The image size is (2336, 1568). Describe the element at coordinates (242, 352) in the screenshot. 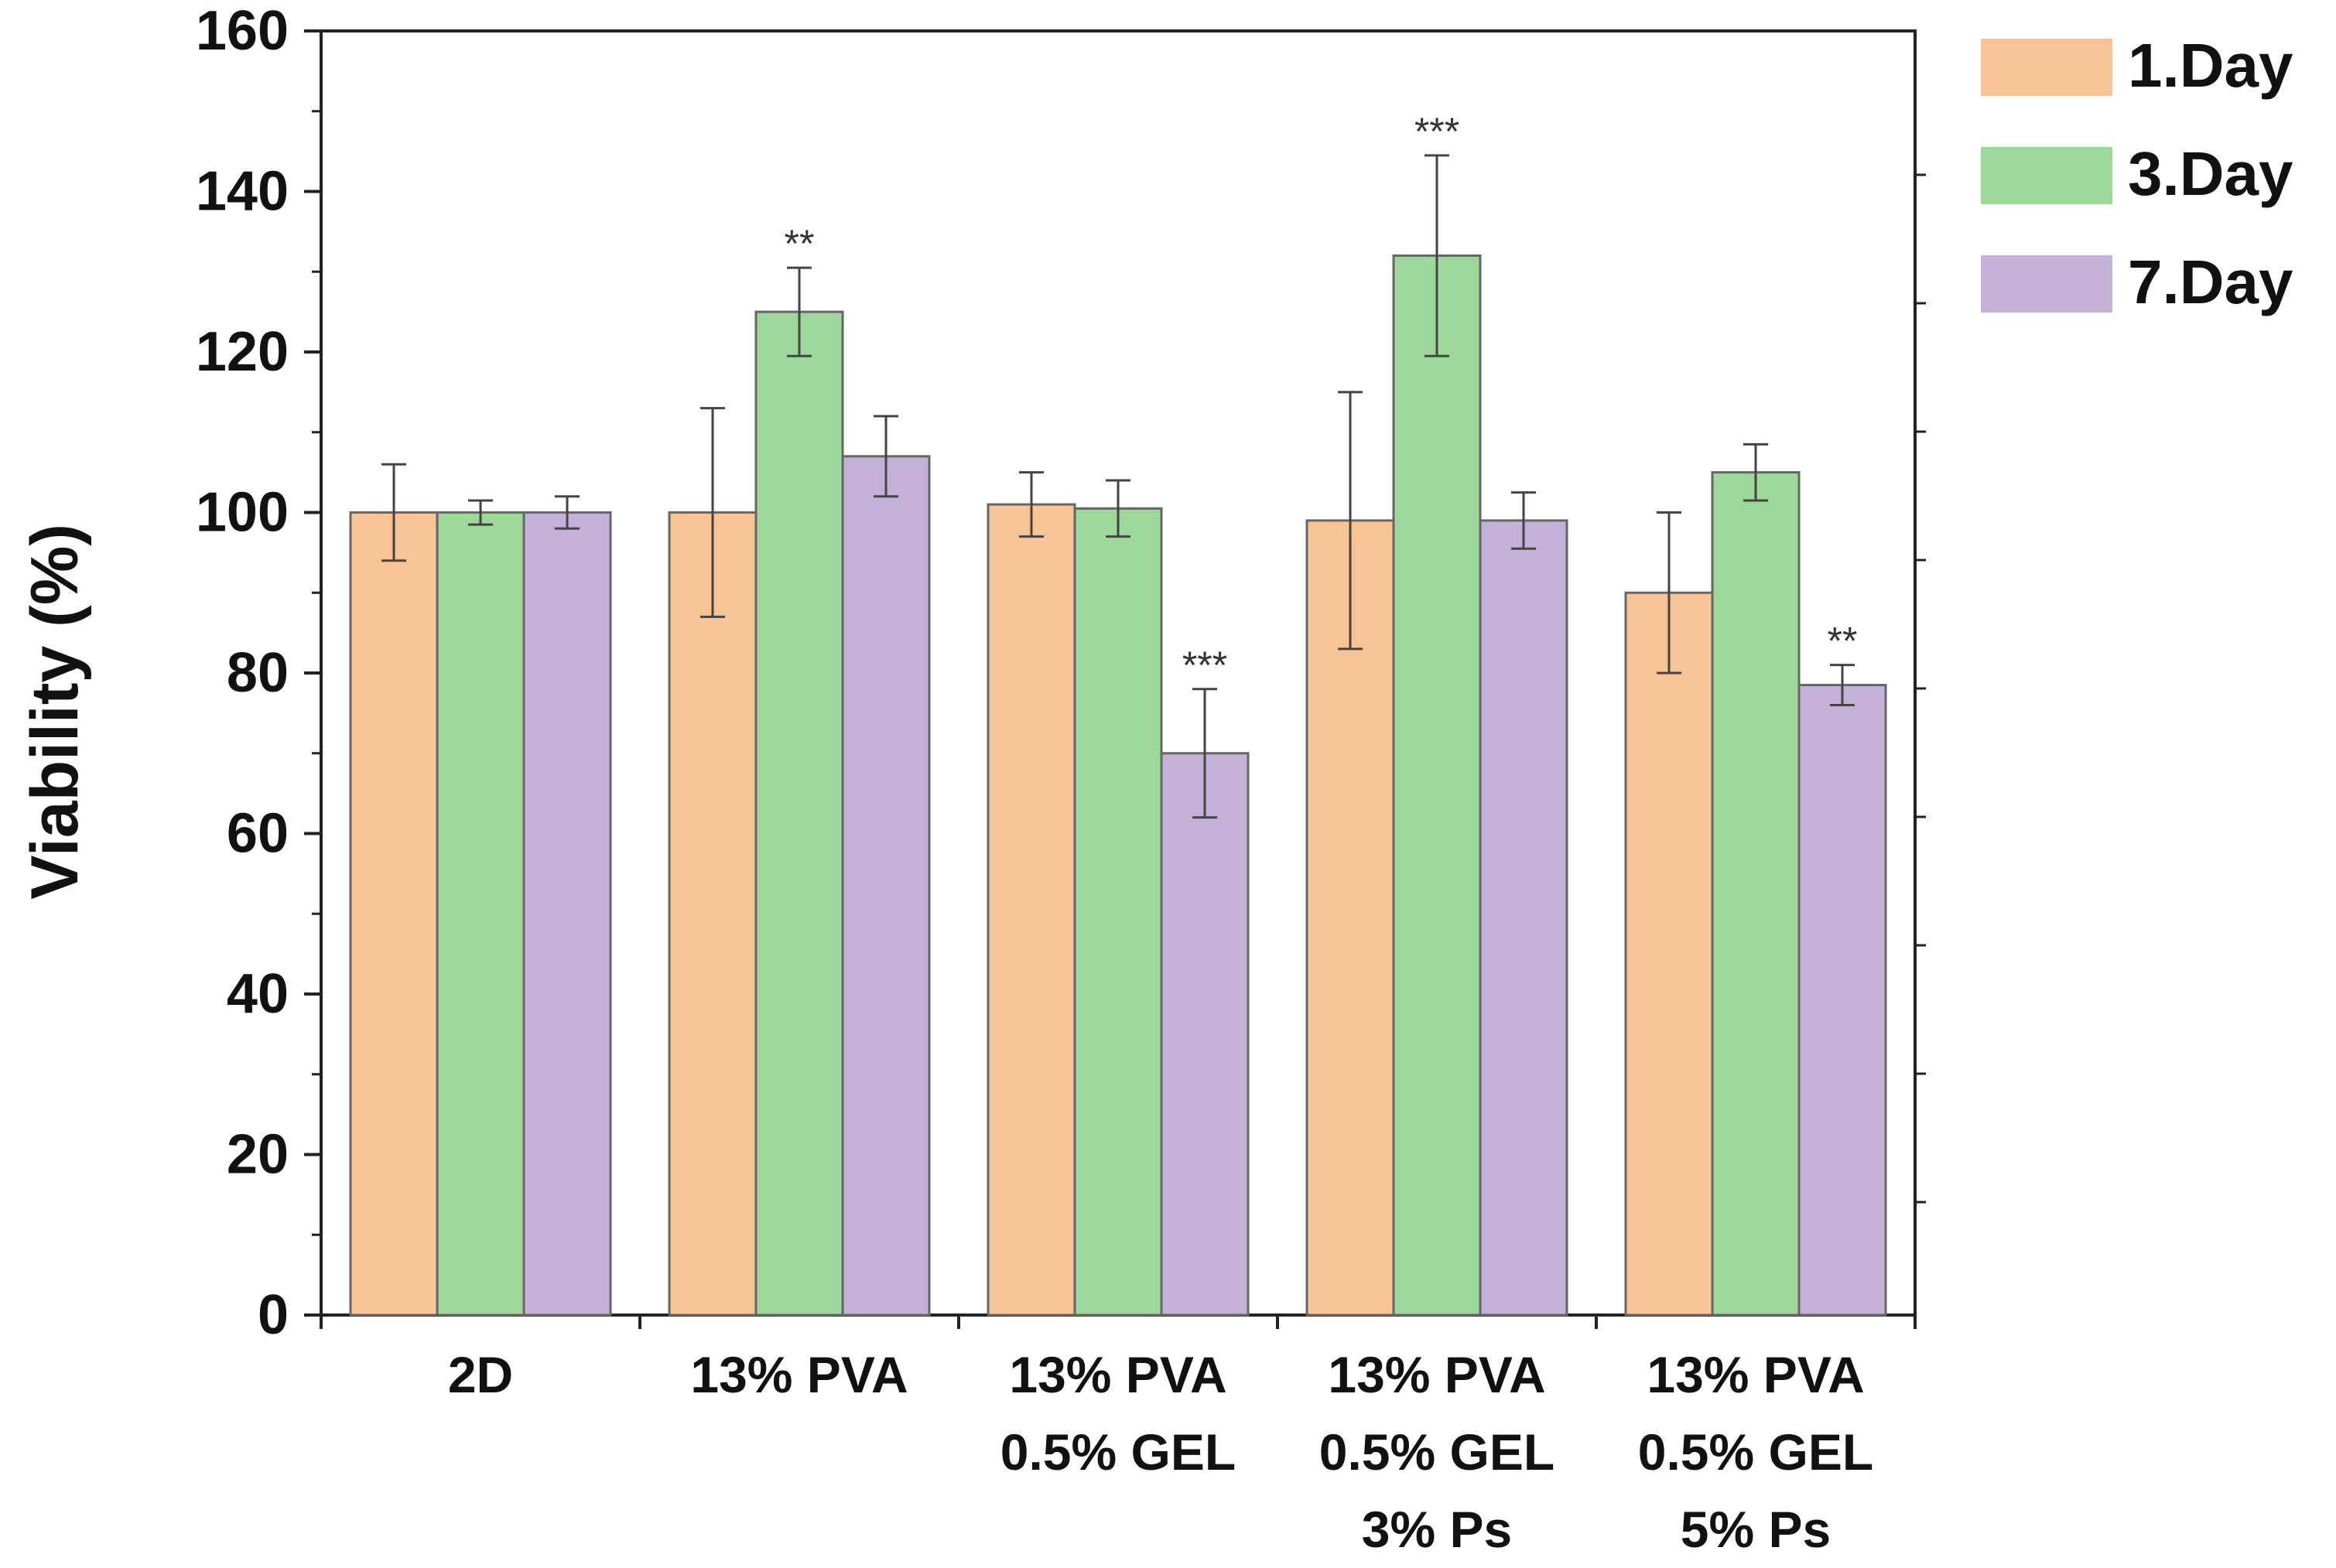

I see `y-tick-label: 120` at that location.